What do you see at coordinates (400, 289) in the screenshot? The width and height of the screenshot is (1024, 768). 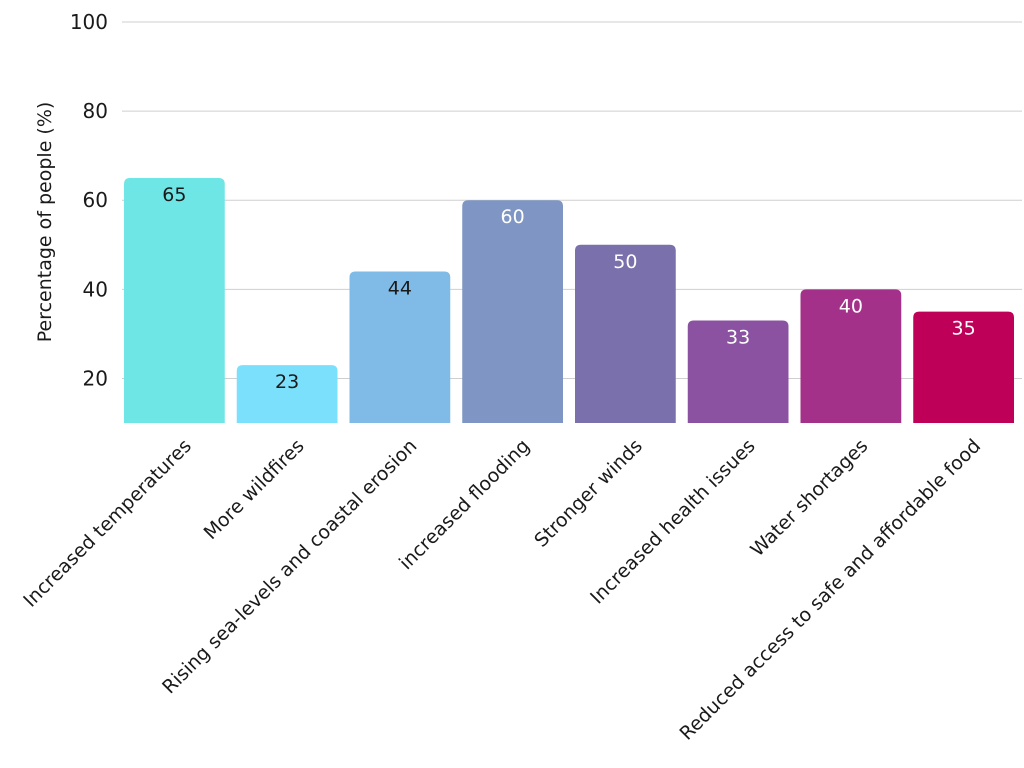 I see `bar-value-label: 44` at bounding box center [400, 289].